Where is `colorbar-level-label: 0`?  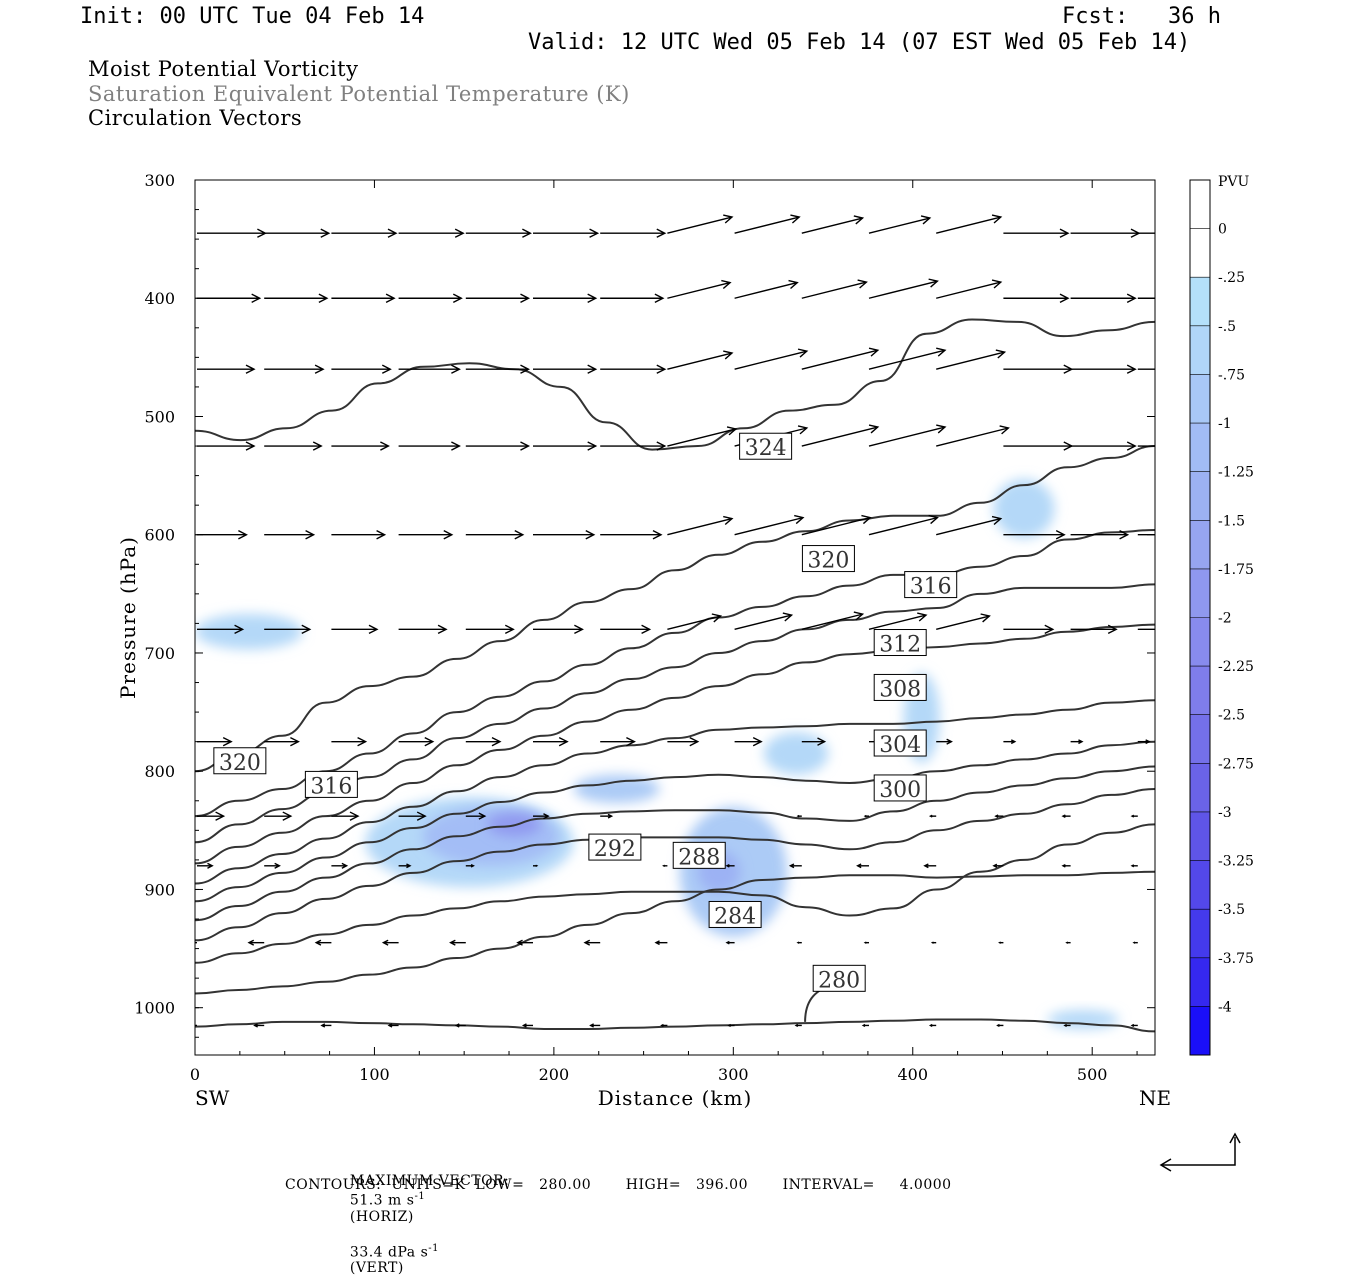 colorbar-level-label: 0 is located at coordinates (1222, 230).